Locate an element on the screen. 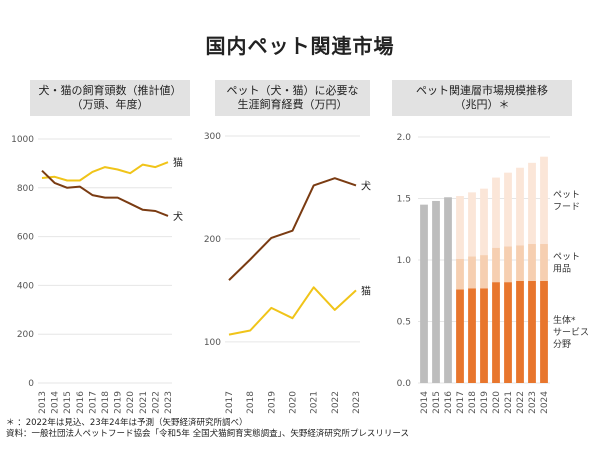 This screenshot has width=600, height=450. page-title: 国内ペット関連市場 is located at coordinates (300, 46).